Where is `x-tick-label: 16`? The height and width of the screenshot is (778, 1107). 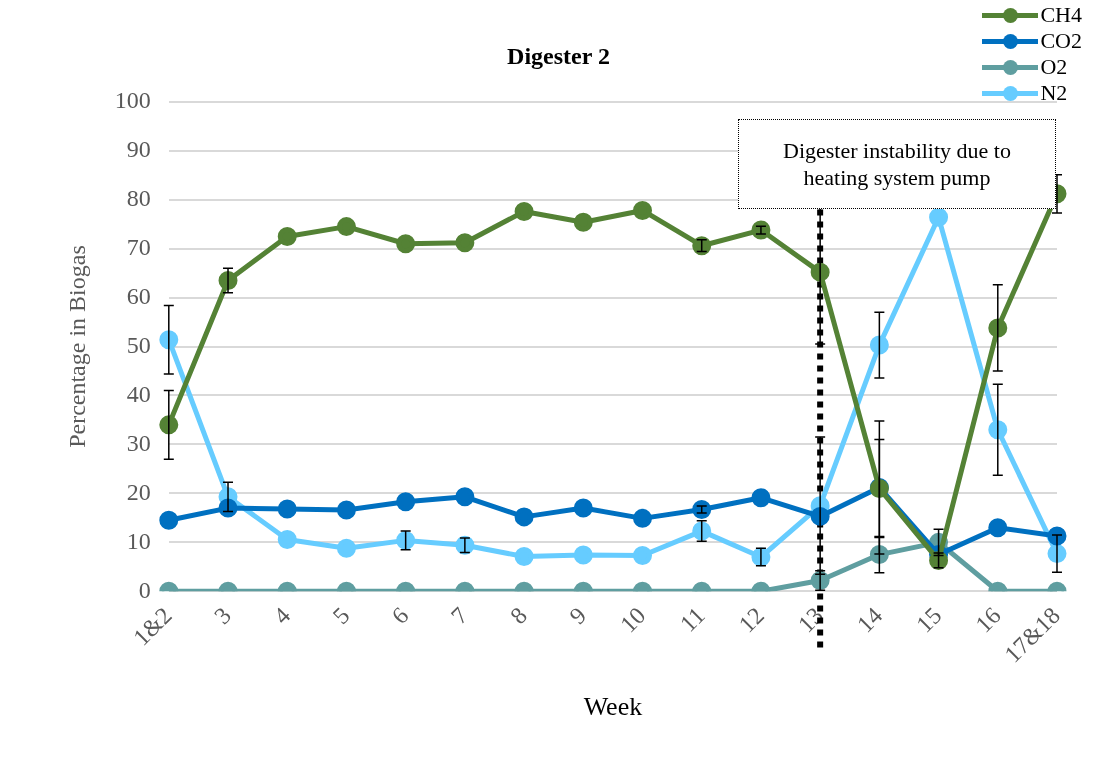 x-tick-label: 16 is located at coordinates (988, 620).